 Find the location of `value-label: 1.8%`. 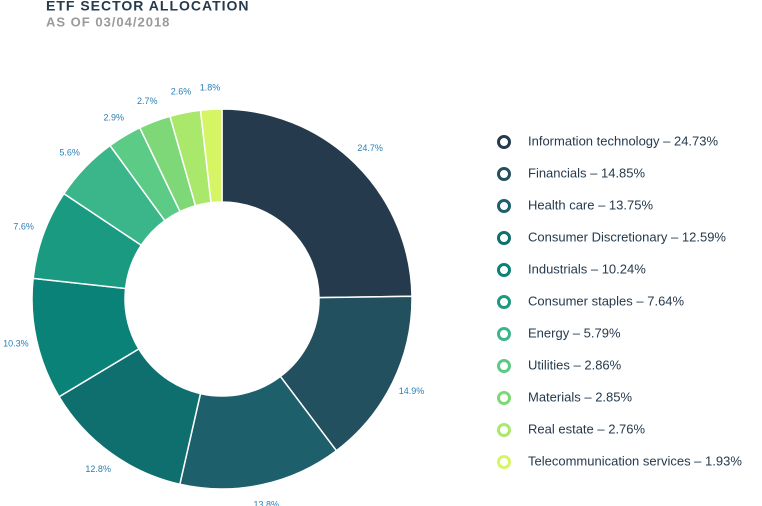

value-label: 1.8% is located at coordinates (210, 88).